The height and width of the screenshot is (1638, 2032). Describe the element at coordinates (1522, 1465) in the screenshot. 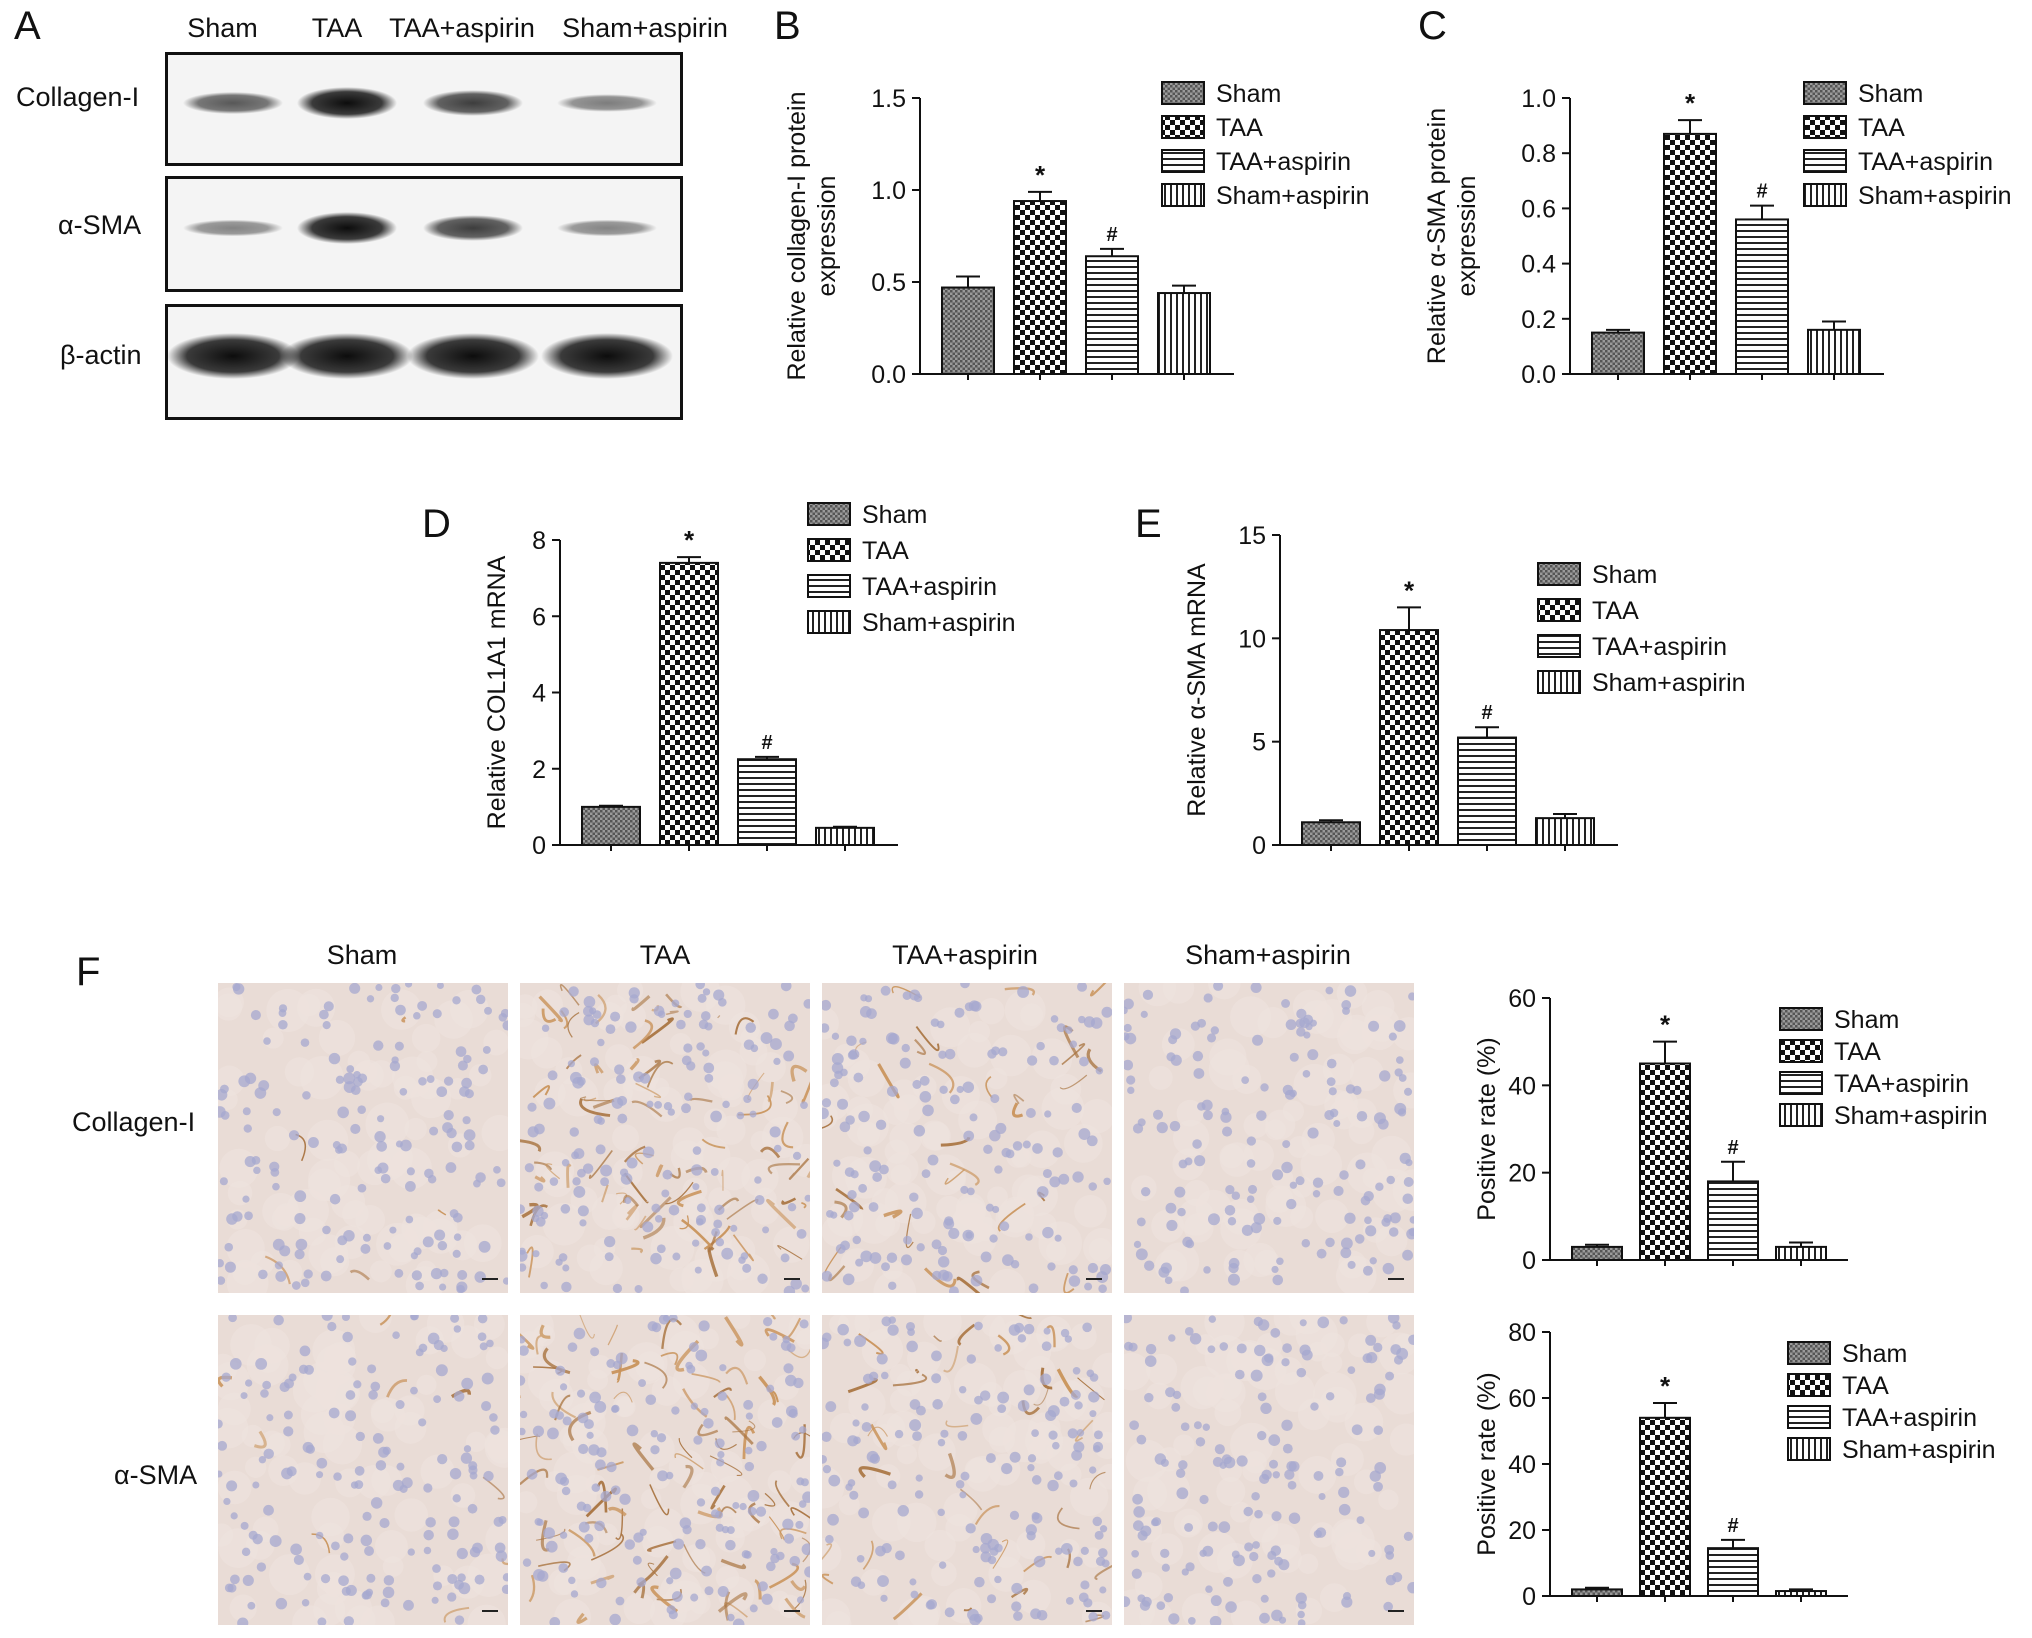

I see `y-tick-label: 40` at that location.